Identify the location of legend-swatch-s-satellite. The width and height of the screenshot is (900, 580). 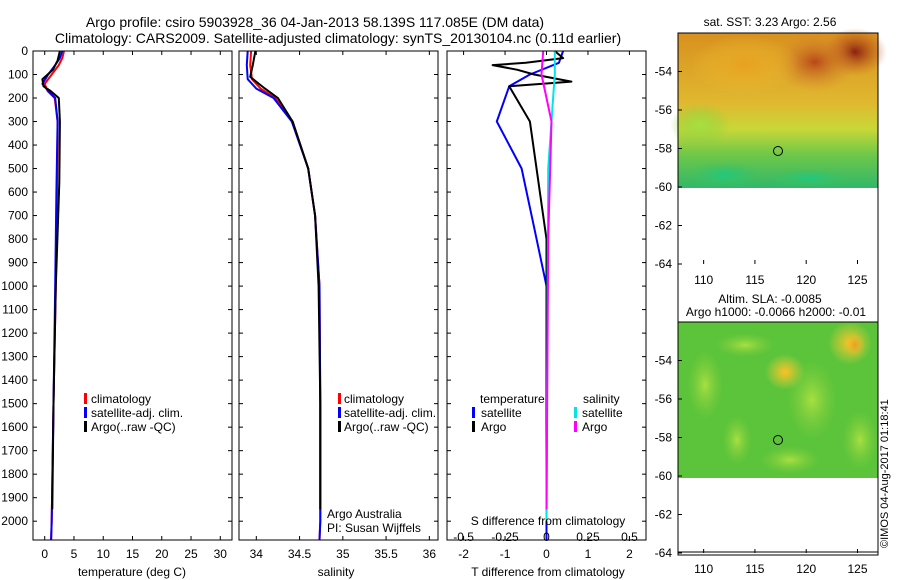
(575, 412).